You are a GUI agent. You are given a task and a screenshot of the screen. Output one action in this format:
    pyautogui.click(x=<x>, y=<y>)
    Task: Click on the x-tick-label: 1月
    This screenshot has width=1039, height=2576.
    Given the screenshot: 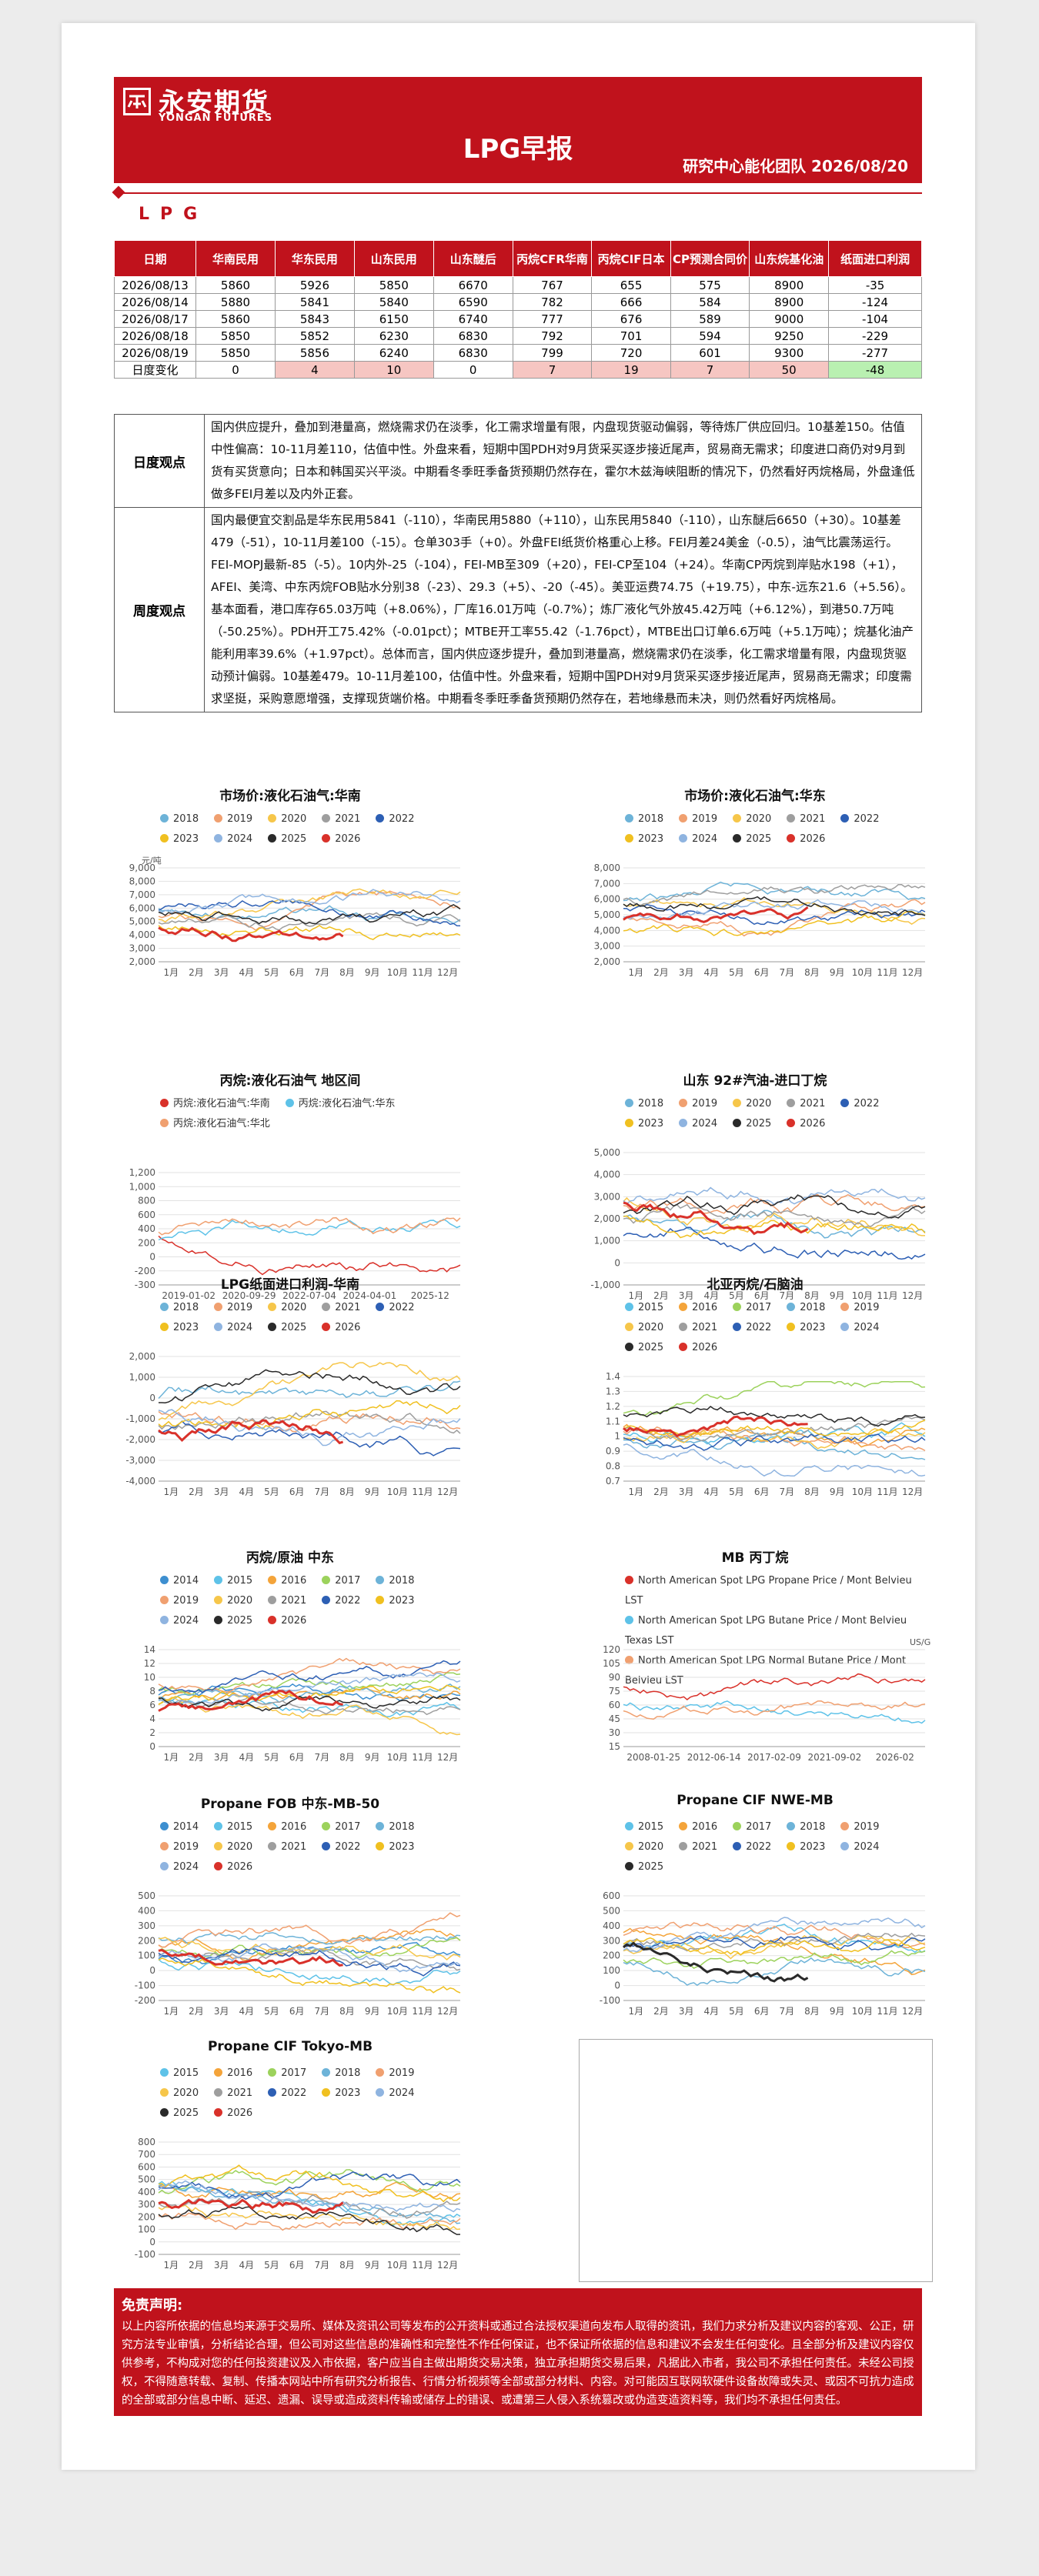 What is the action you would take?
    pyautogui.click(x=636, y=973)
    